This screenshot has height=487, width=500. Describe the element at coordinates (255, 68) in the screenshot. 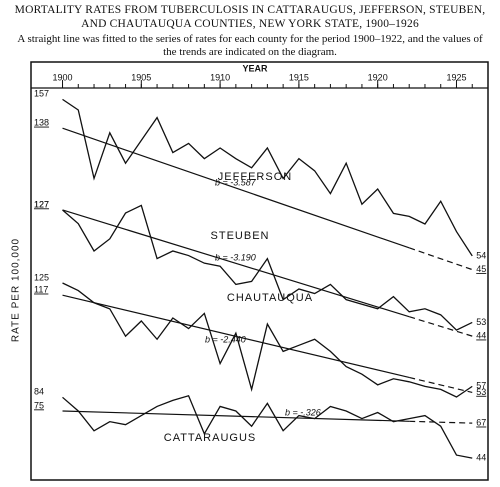

I see `x-axis-label: YEAR` at that location.